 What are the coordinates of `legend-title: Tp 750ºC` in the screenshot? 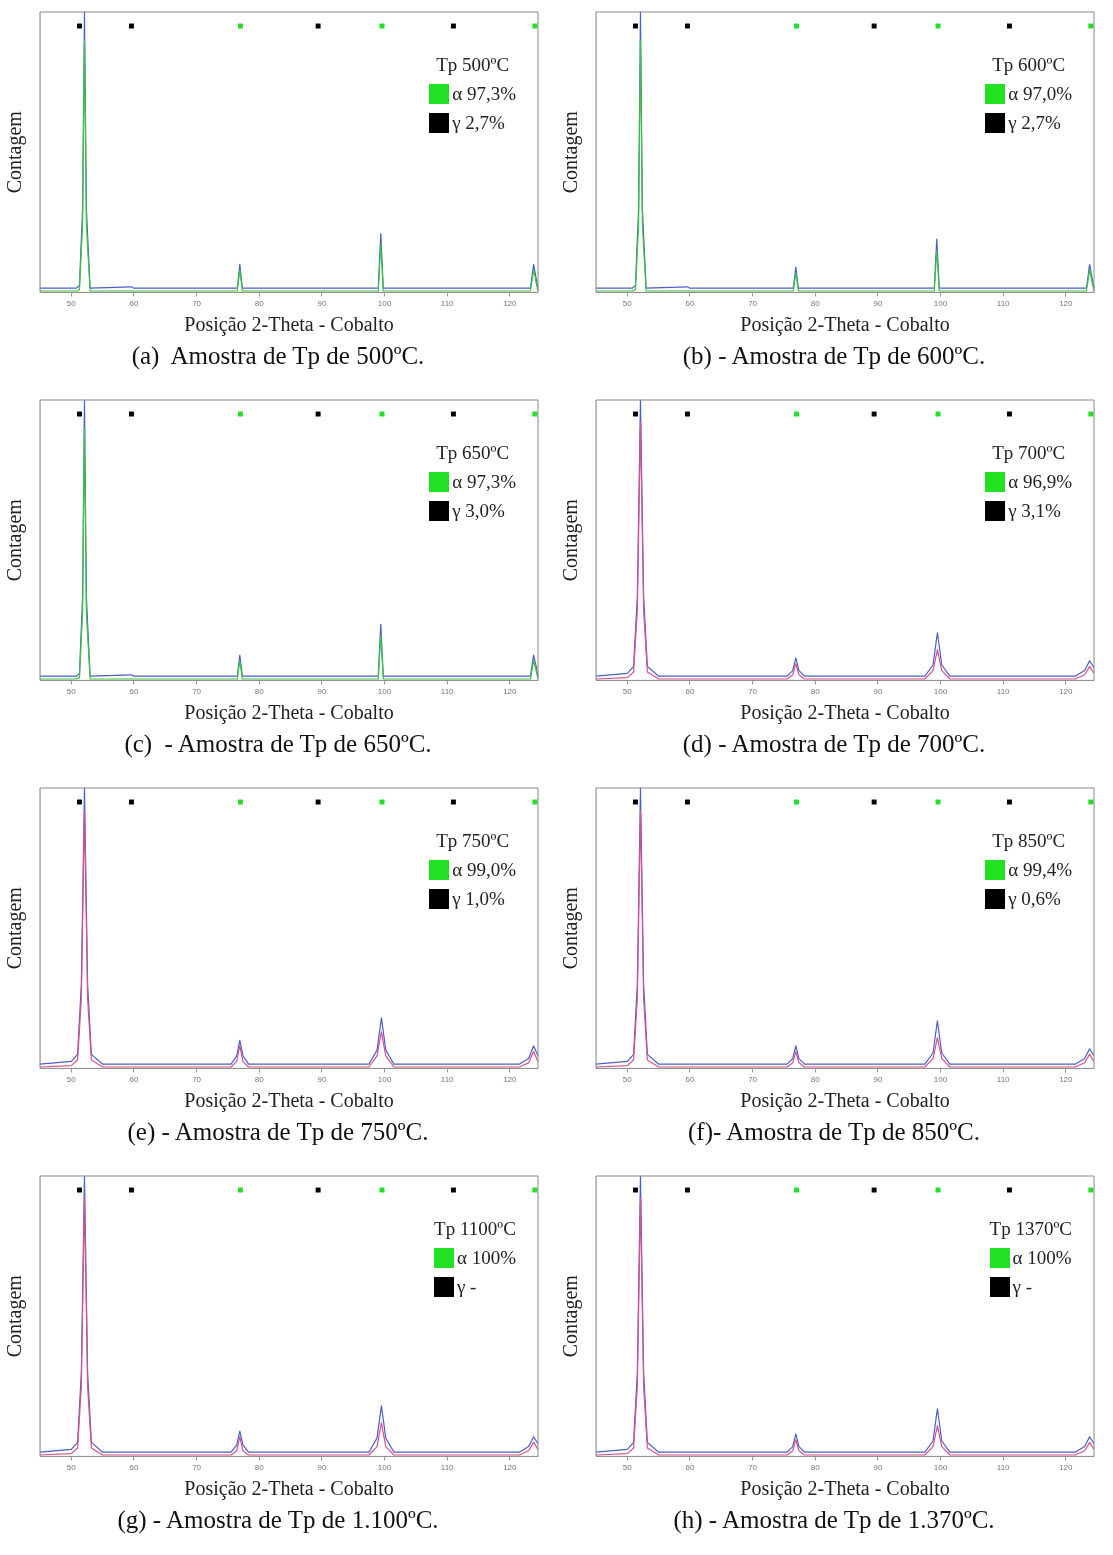 It's located at (473, 841).